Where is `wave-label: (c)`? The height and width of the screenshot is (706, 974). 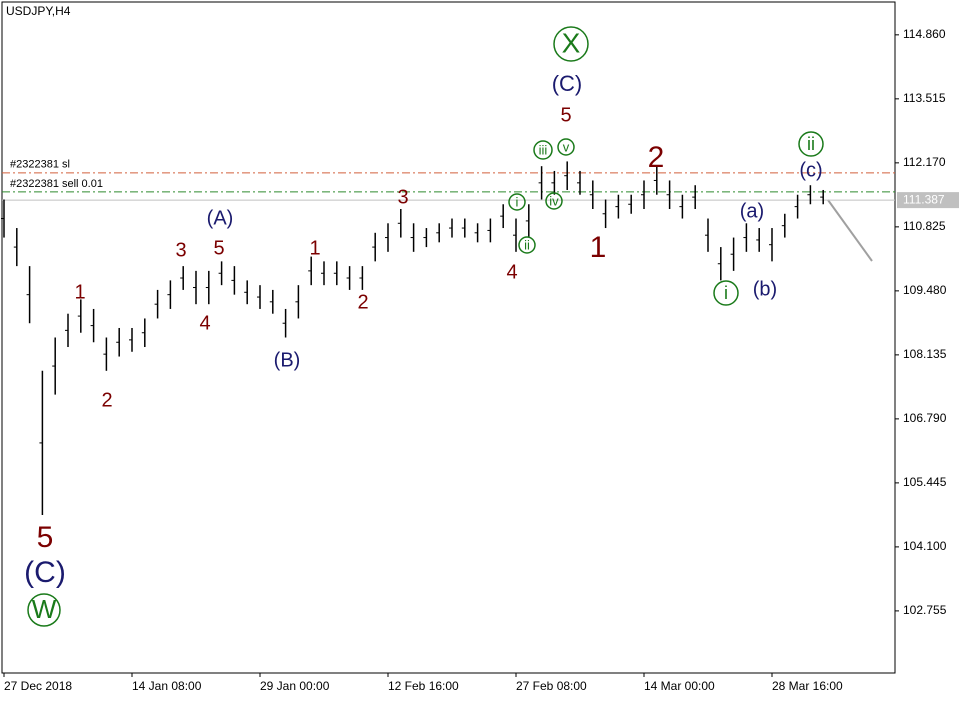 wave-label: (c) is located at coordinates (810, 170).